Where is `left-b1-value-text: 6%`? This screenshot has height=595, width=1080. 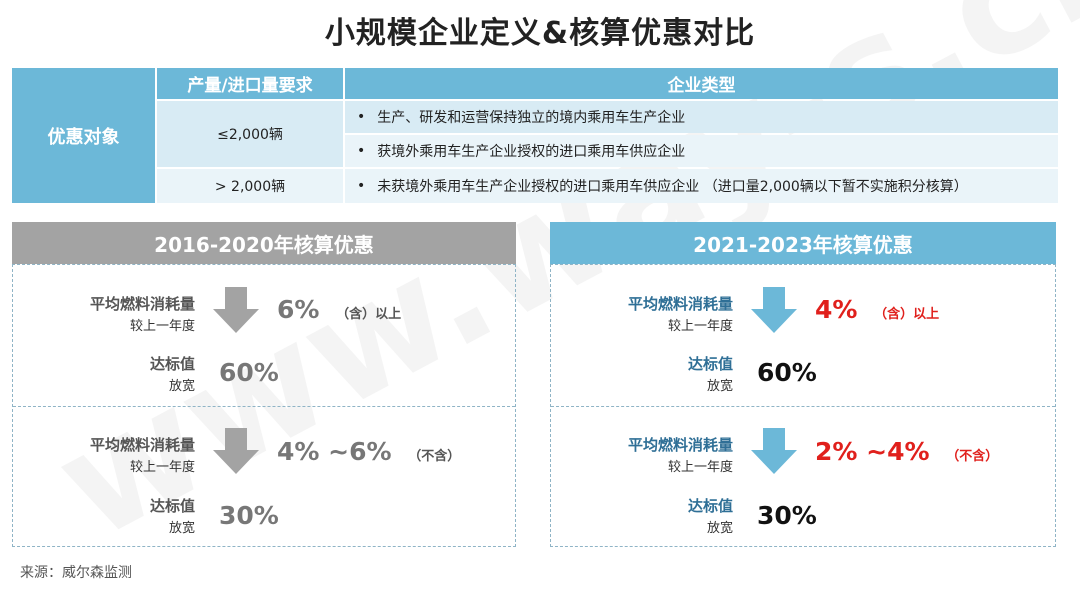
left-b1-value-text: 6% is located at coordinates (298, 309).